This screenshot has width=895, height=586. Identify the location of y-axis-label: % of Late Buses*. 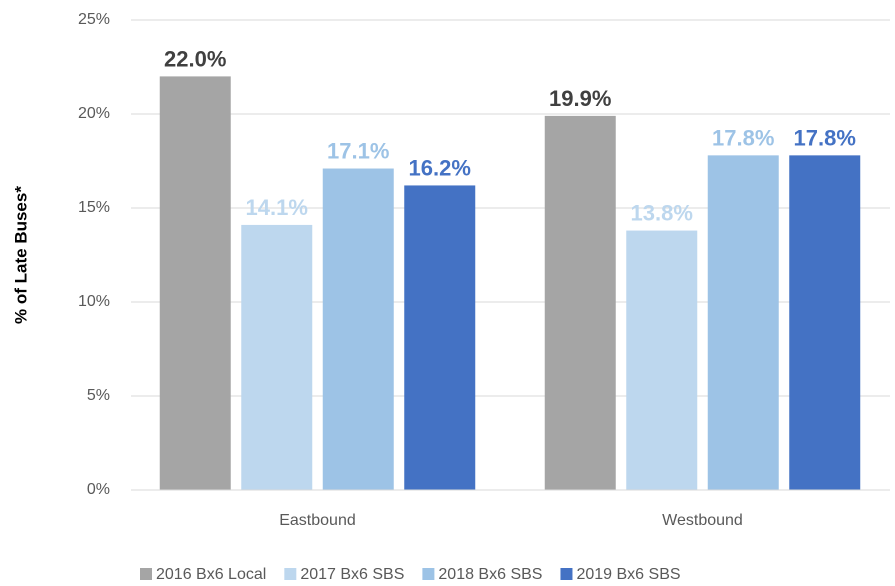
(20, 255).